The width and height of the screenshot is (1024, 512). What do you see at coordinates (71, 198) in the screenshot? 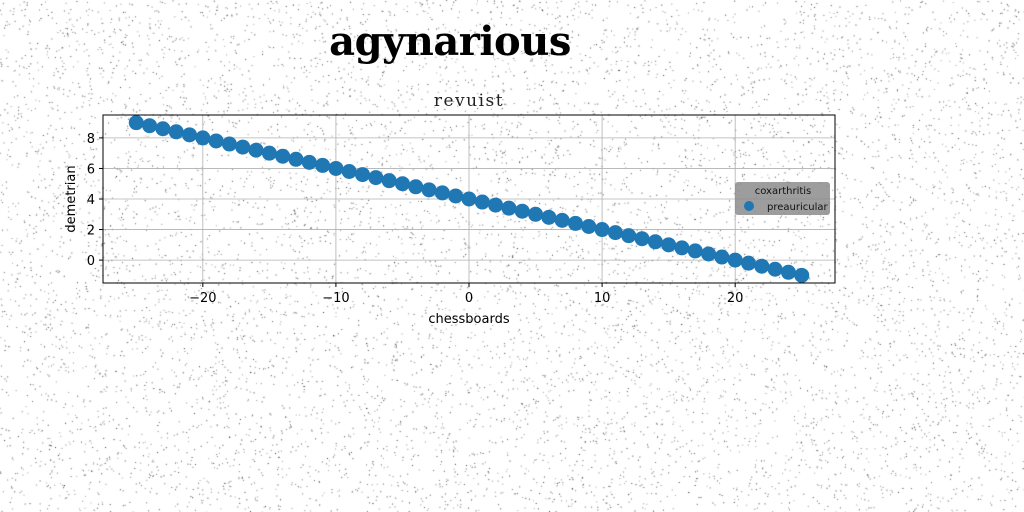
I see `y-axis-label: demetrian` at bounding box center [71, 198].